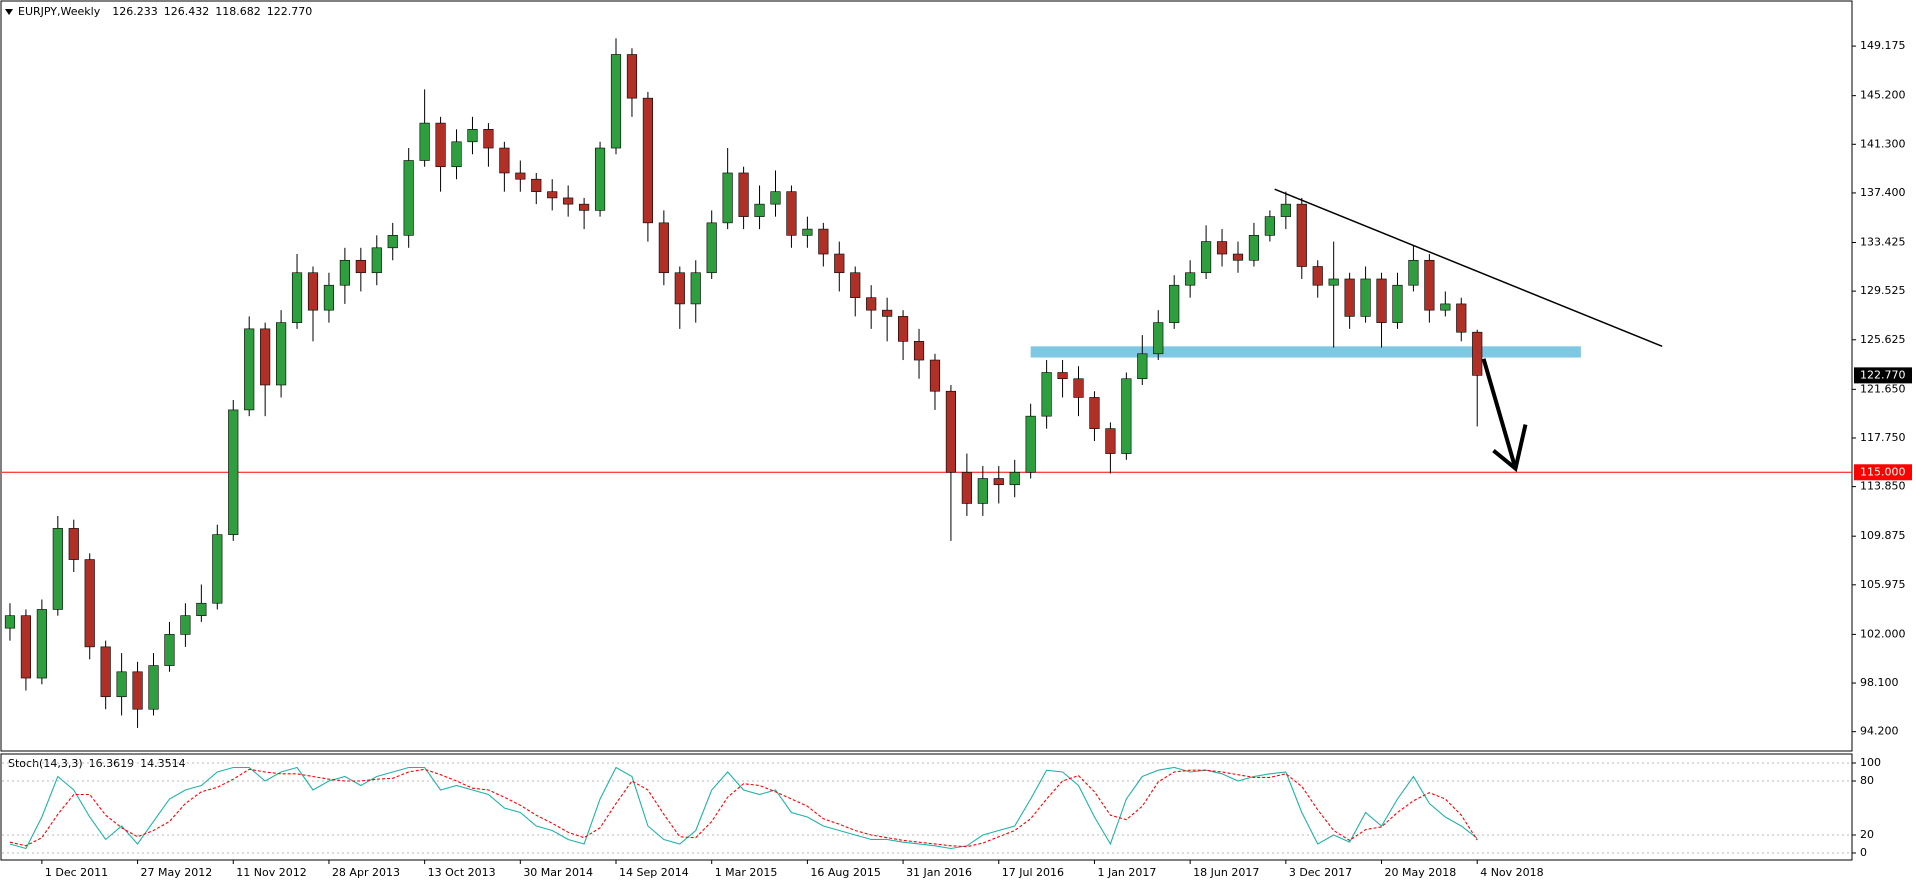 This screenshot has width=1916, height=884. I want to click on x-tick-label: 18 Jun 2017, so click(1226, 872).